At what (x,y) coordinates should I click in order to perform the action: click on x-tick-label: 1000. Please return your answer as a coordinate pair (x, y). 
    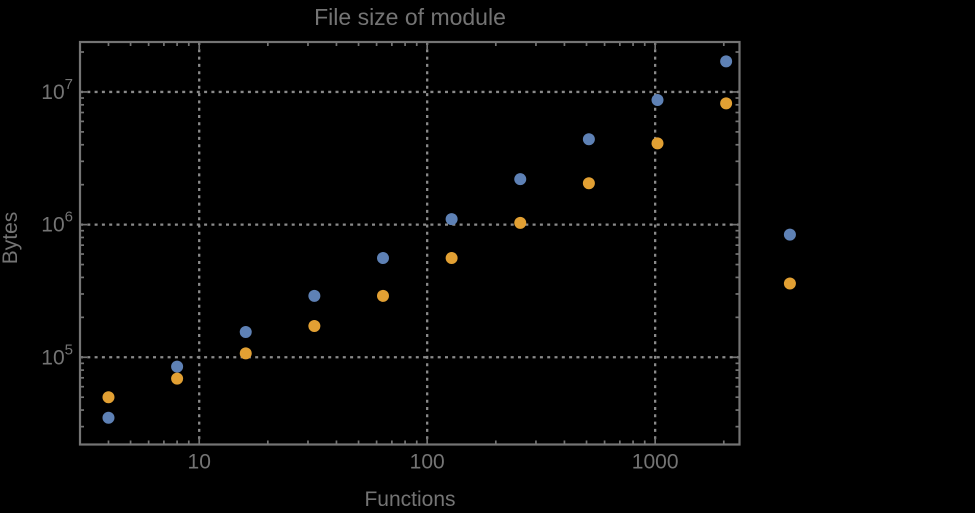
    Looking at the image, I should click on (655, 462).